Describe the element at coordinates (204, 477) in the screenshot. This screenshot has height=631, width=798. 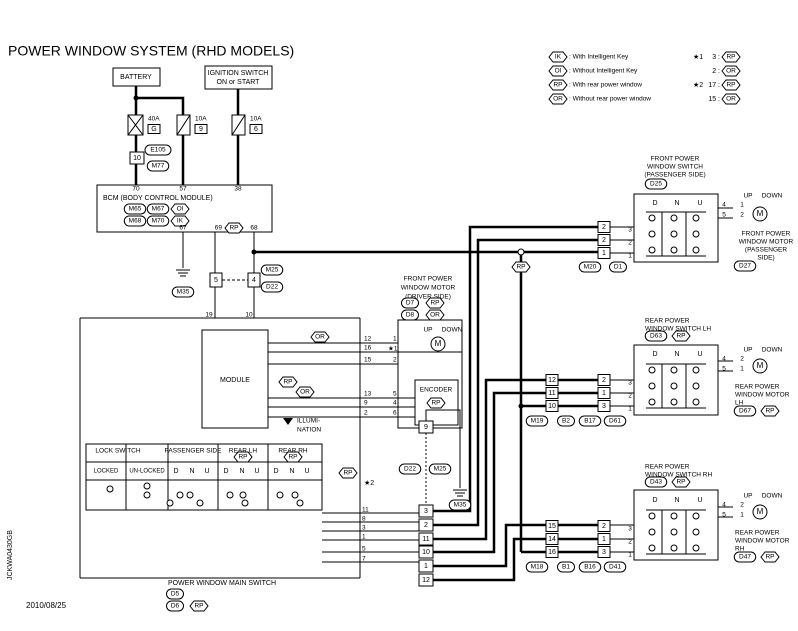
I see `switch-table` at that location.